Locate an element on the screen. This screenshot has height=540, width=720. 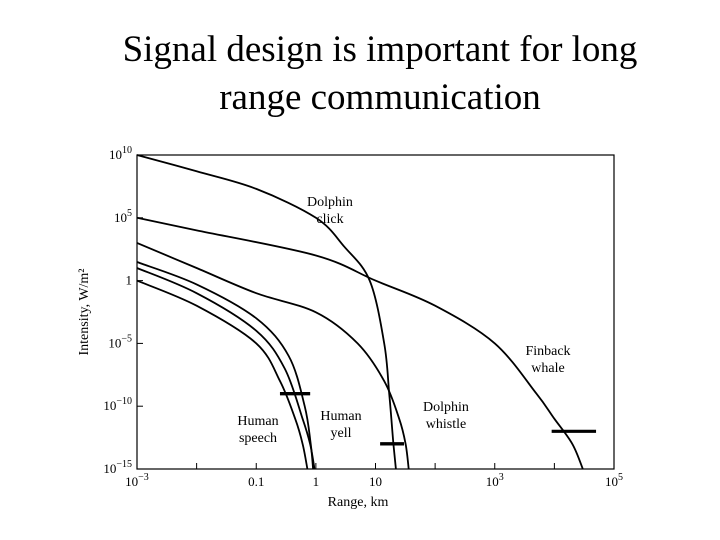
x-axis-ticks: 10⁻³ 0.1 1 10 10³ 10⁵ is located at coordinates (374, 476).